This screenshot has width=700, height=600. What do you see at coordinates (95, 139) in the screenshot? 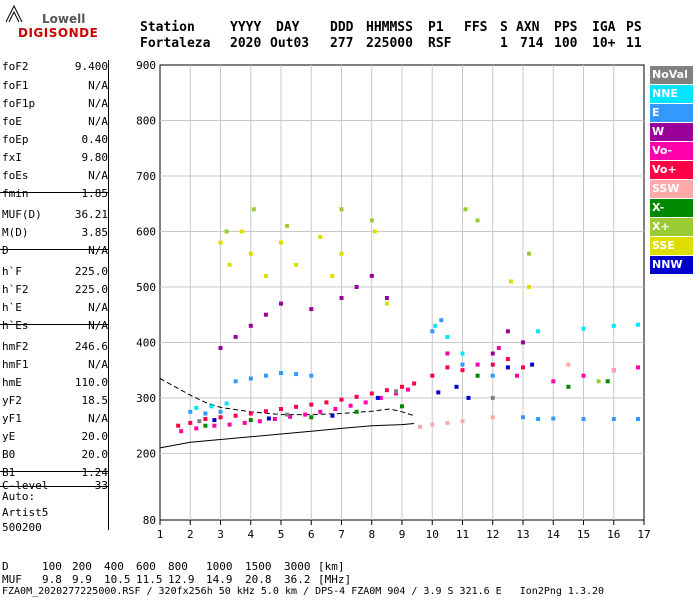
I see `param-value: 0.40` at bounding box center [95, 139].